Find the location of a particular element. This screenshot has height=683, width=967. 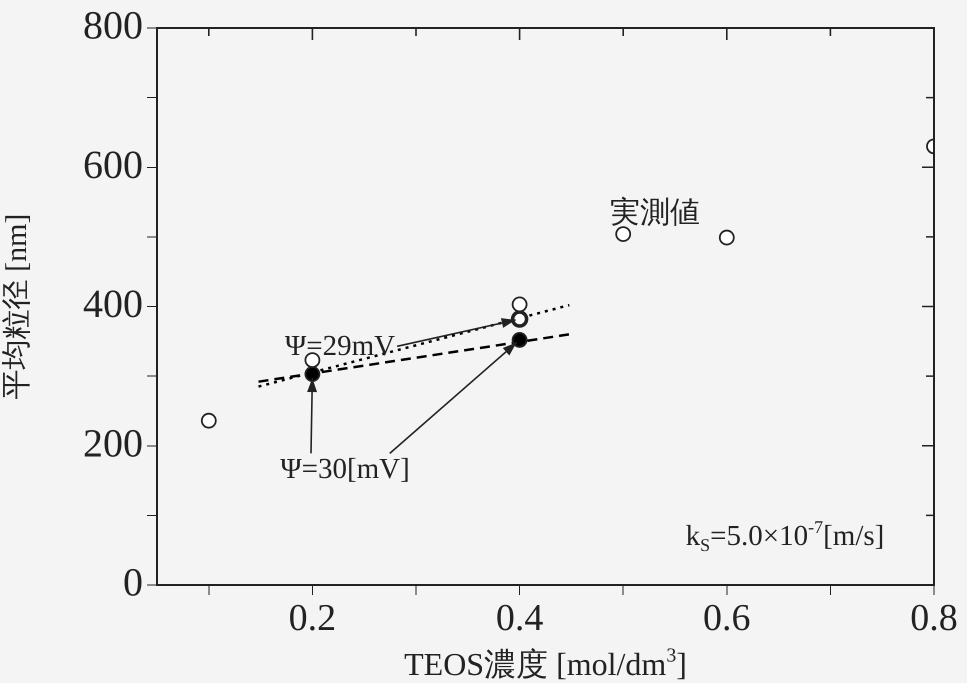

y-tick-label: 400 is located at coordinates (113, 303).